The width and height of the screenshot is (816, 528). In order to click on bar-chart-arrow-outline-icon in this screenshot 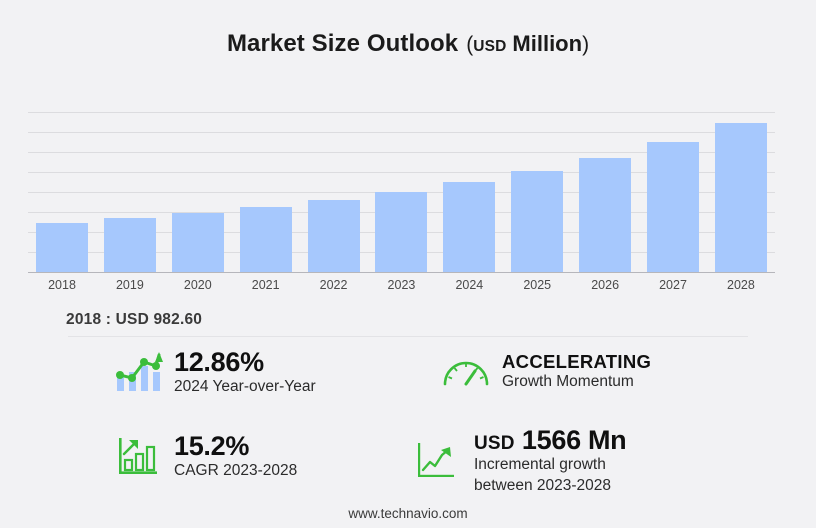, I will do `click(138, 456)`.